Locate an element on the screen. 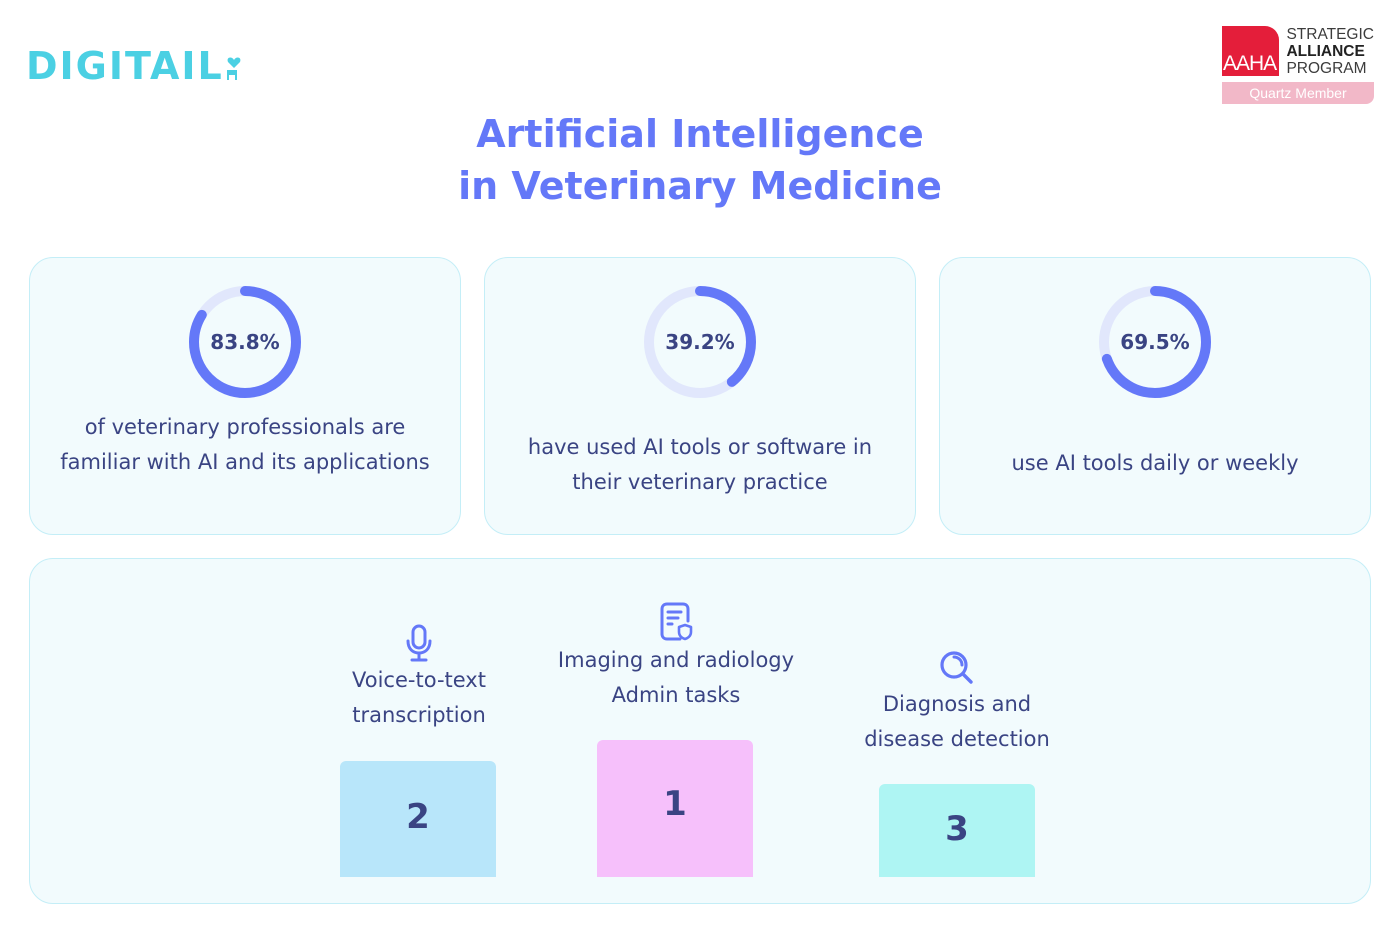 This screenshot has width=1400, height=933. podium-item-imaging: Imaging and radiology Admin tasks is located at coordinates (676, 657).